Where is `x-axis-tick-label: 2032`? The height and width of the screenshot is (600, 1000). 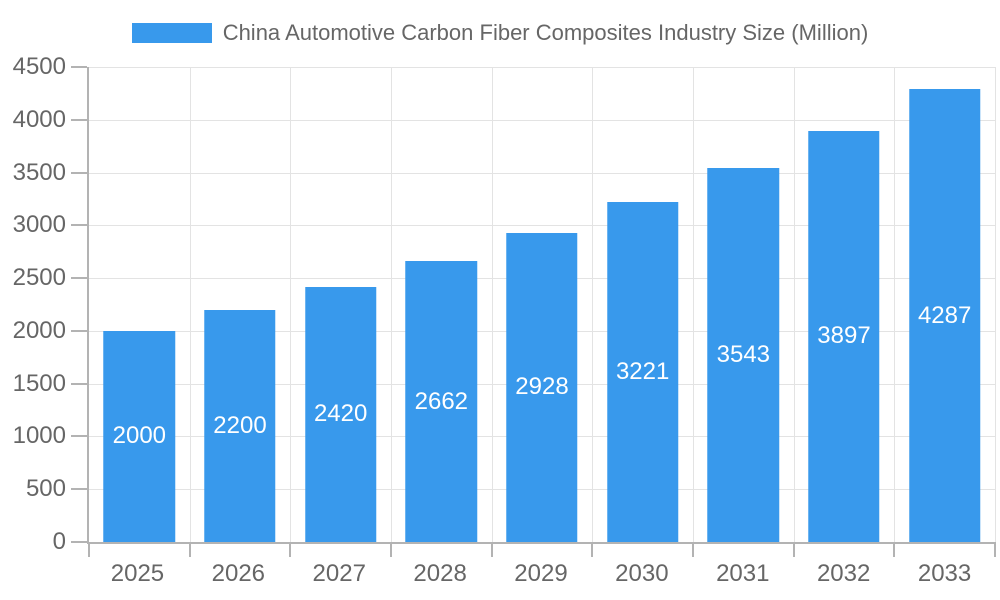
x-axis-tick-label: 2032 is located at coordinates (843, 573).